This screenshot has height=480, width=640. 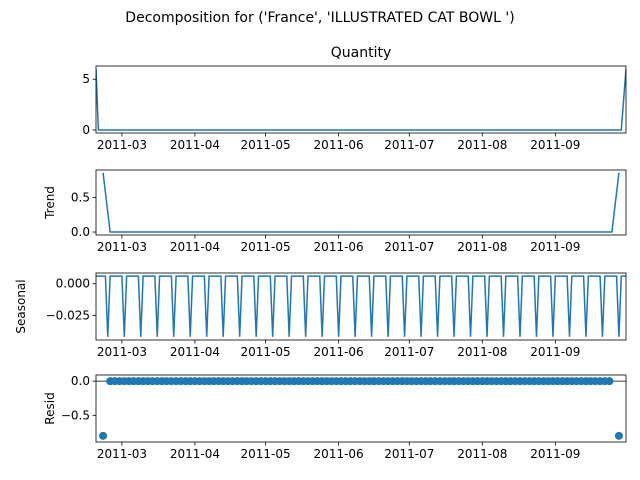 What do you see at coordinates (361, 53) in the screenshot?
I see `subplot-title: Quantity` at bounding box center [361, 53].